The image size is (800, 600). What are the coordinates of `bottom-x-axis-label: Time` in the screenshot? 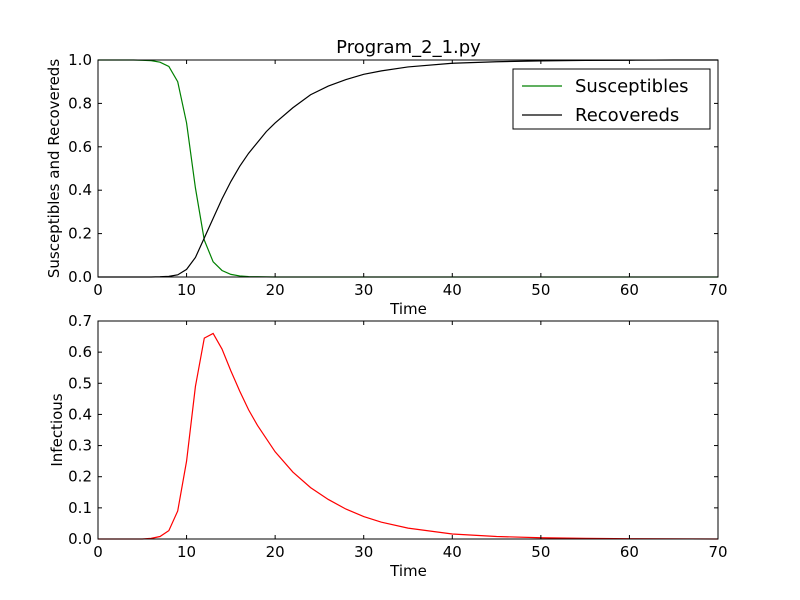 It's located at (408, 571).